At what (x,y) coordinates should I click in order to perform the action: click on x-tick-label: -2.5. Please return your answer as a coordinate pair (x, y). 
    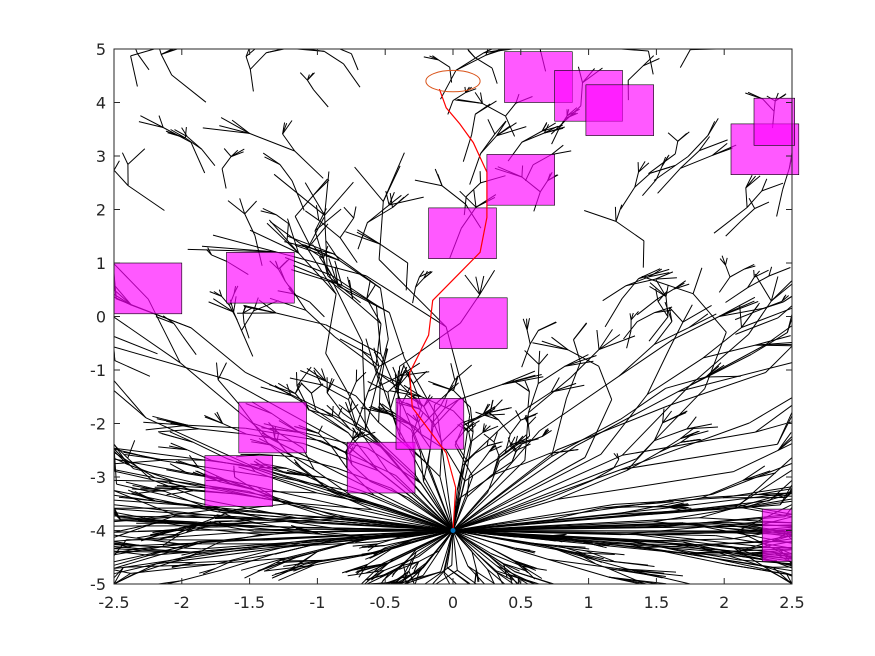
    Looking at the image, I should click on (113, 602).